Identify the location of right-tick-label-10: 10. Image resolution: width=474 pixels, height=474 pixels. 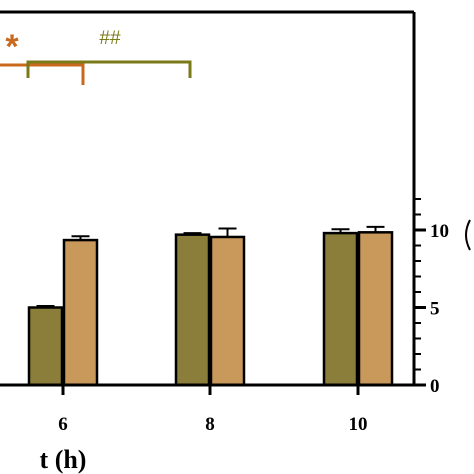
(439, 231).